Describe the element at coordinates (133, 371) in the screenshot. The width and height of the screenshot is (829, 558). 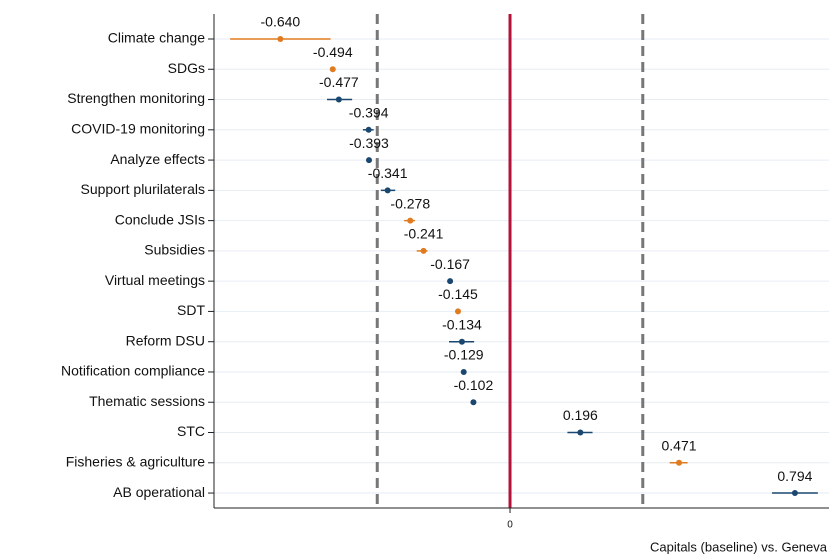
I see `y-tick-label: Notification compliance` at that location.